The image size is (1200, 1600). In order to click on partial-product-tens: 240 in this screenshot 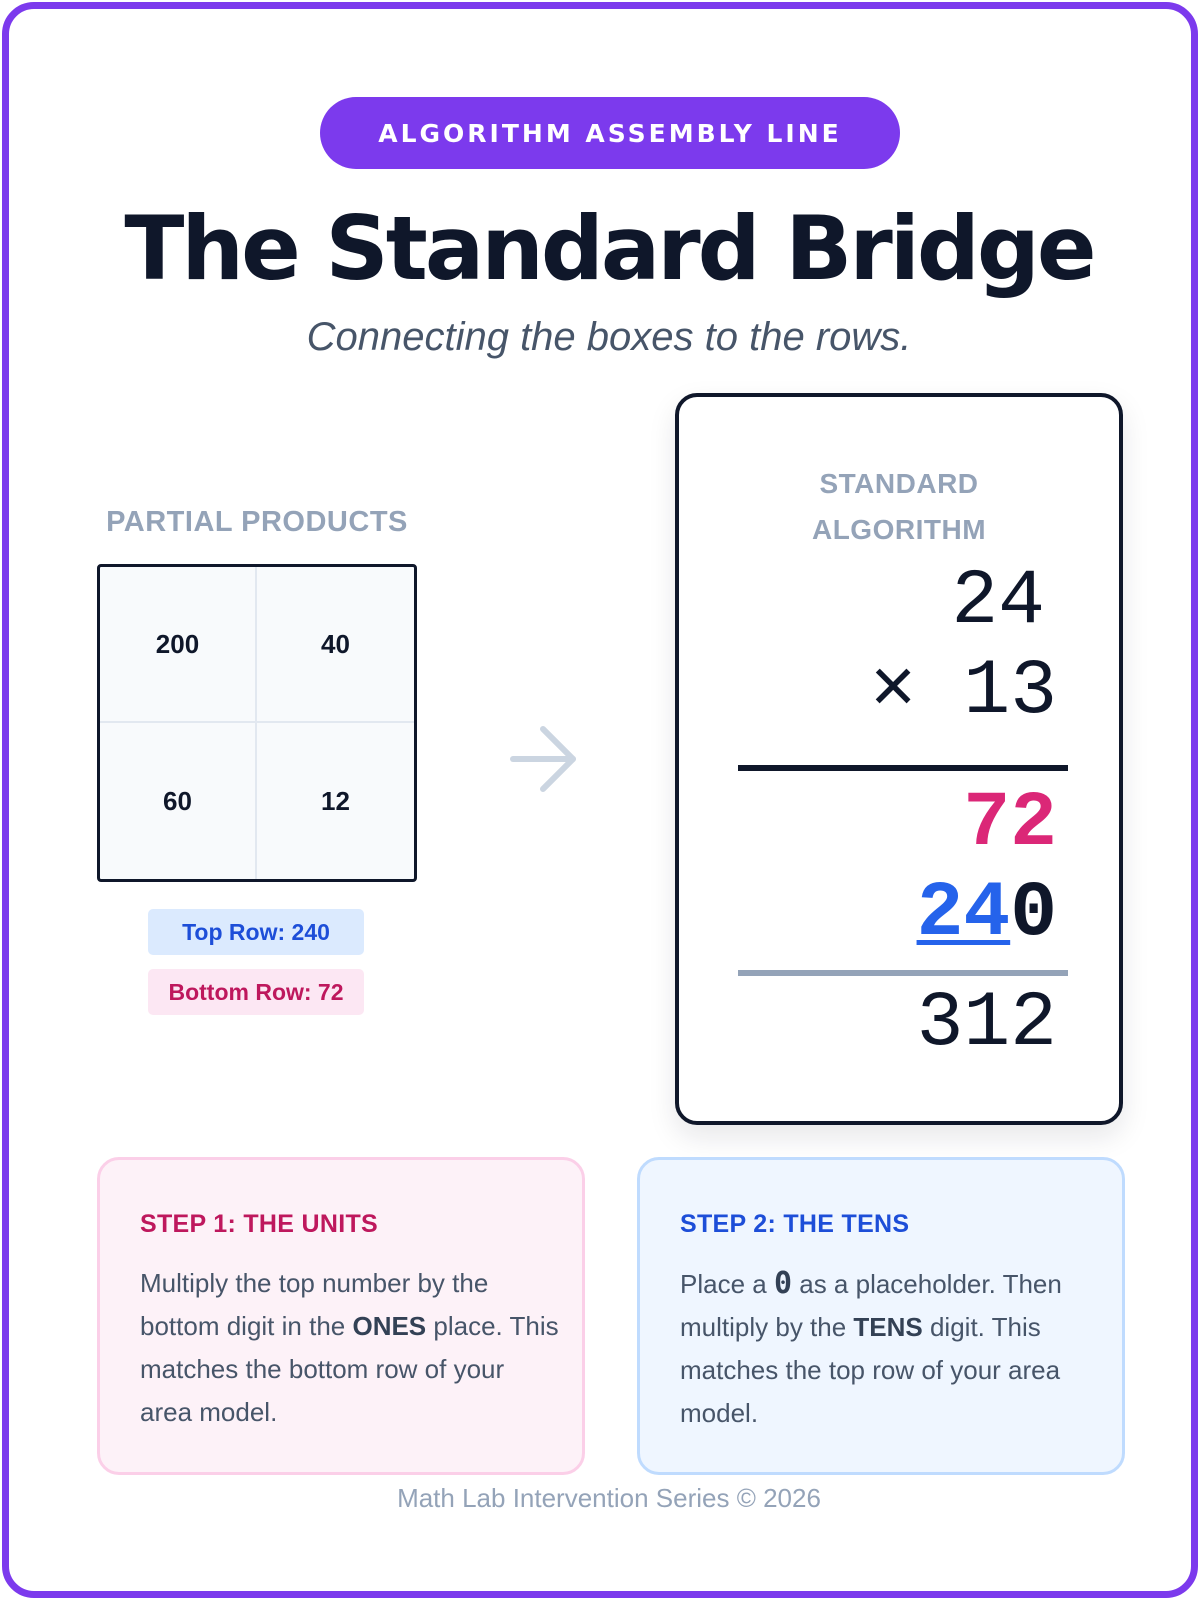, I will do `click(987, 914)`.